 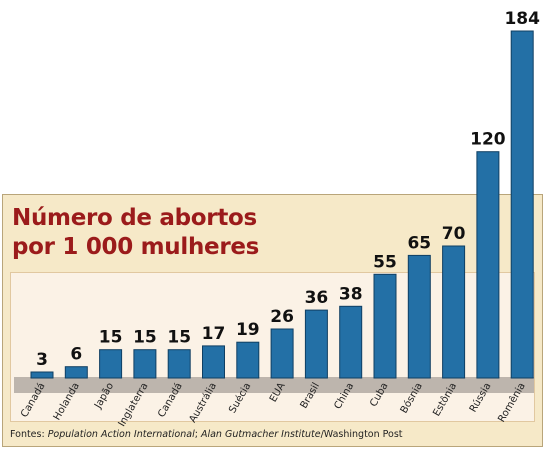 I want to click on tick-label-4: Canadá, so click(x=169, y=400).